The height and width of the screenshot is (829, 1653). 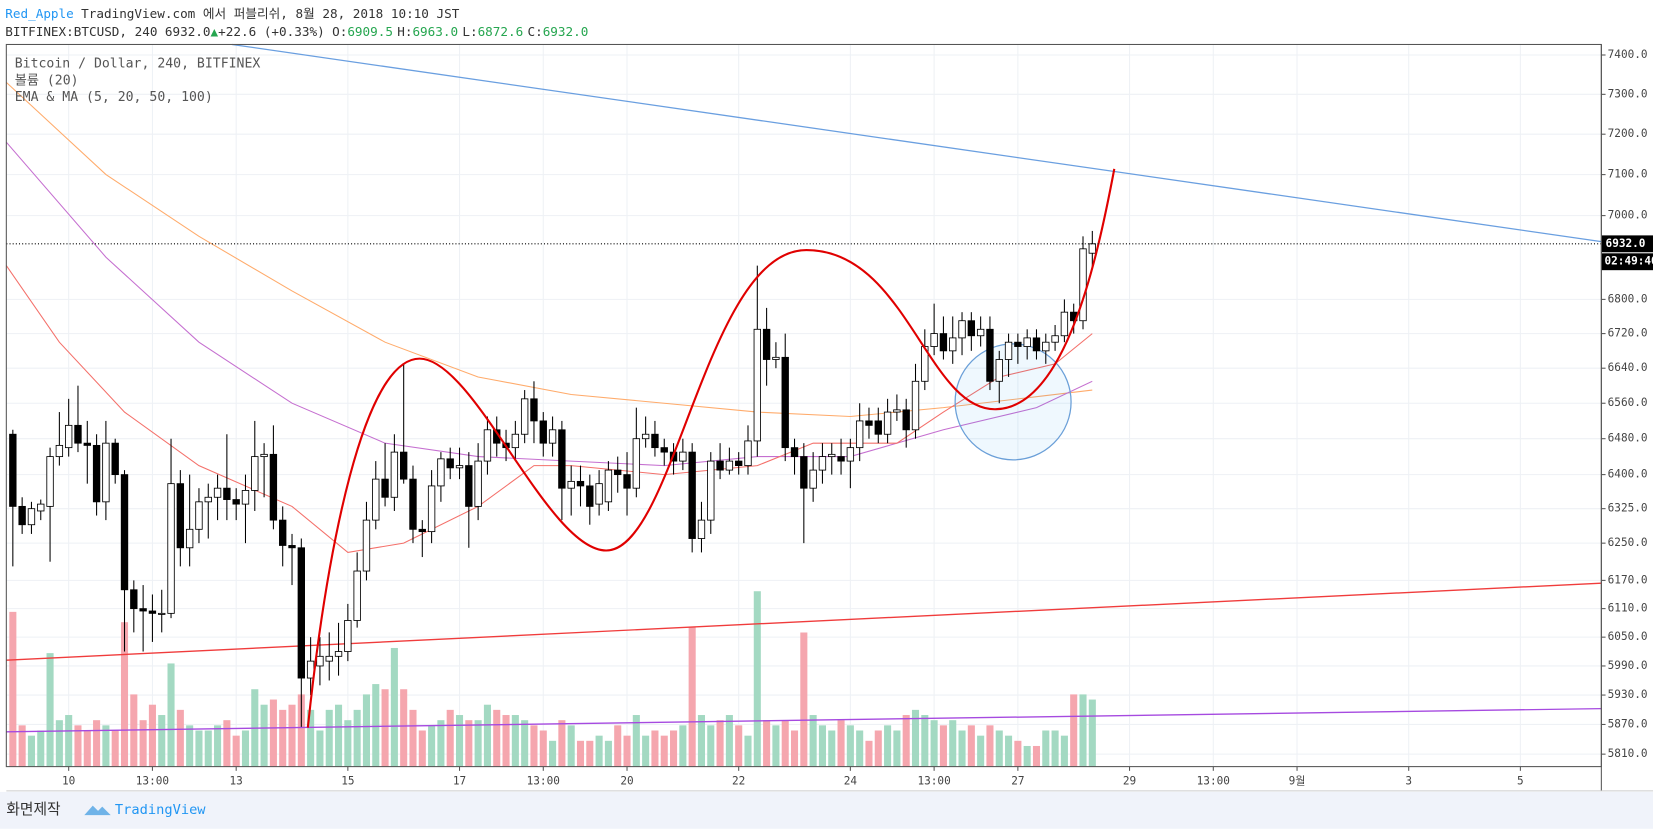 What do you see at coordinates (97, 810) in the screenshot?
I see `brand-logo` at bounding box center [97, 810].